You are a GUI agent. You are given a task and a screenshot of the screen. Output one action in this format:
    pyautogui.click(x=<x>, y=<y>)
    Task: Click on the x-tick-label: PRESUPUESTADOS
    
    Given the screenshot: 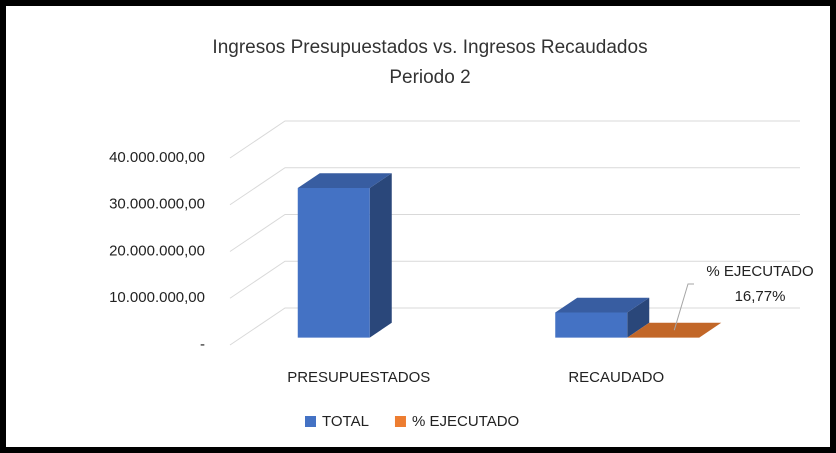 What is the action you would take?
    pyautogui.click(x=358, y=377)
    